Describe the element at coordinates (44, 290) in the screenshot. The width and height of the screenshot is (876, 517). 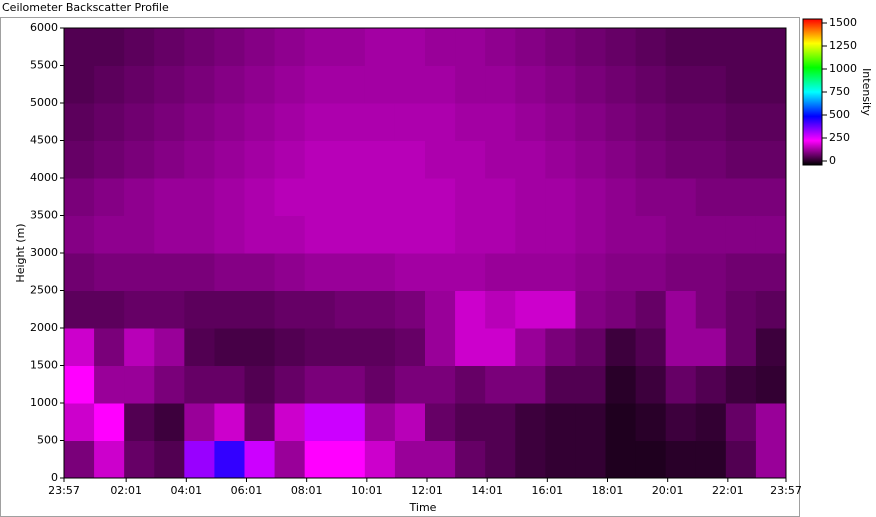
I see `y-tick-label: 2500` at that location.